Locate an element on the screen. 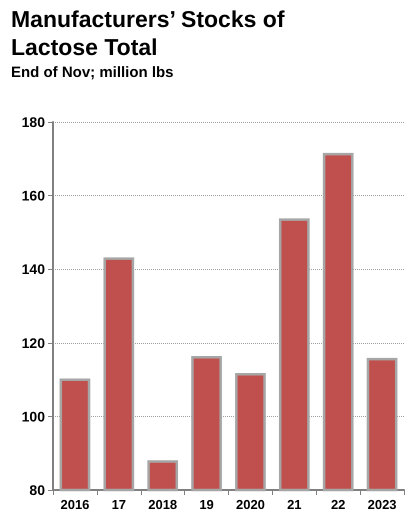  y-tick-label: 120 is located at coordinates (34, 342).